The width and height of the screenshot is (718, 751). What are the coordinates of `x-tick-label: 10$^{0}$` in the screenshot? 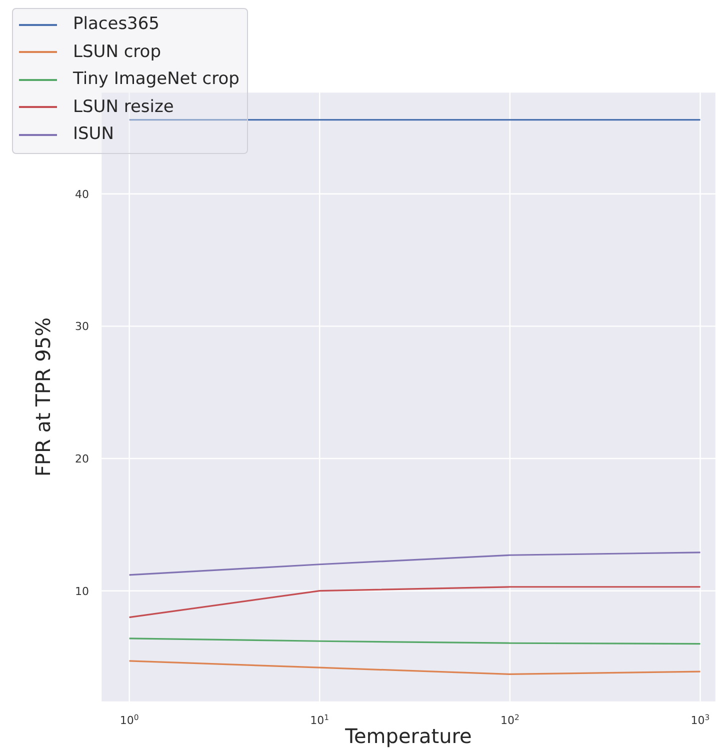 It's located at (129, 719).